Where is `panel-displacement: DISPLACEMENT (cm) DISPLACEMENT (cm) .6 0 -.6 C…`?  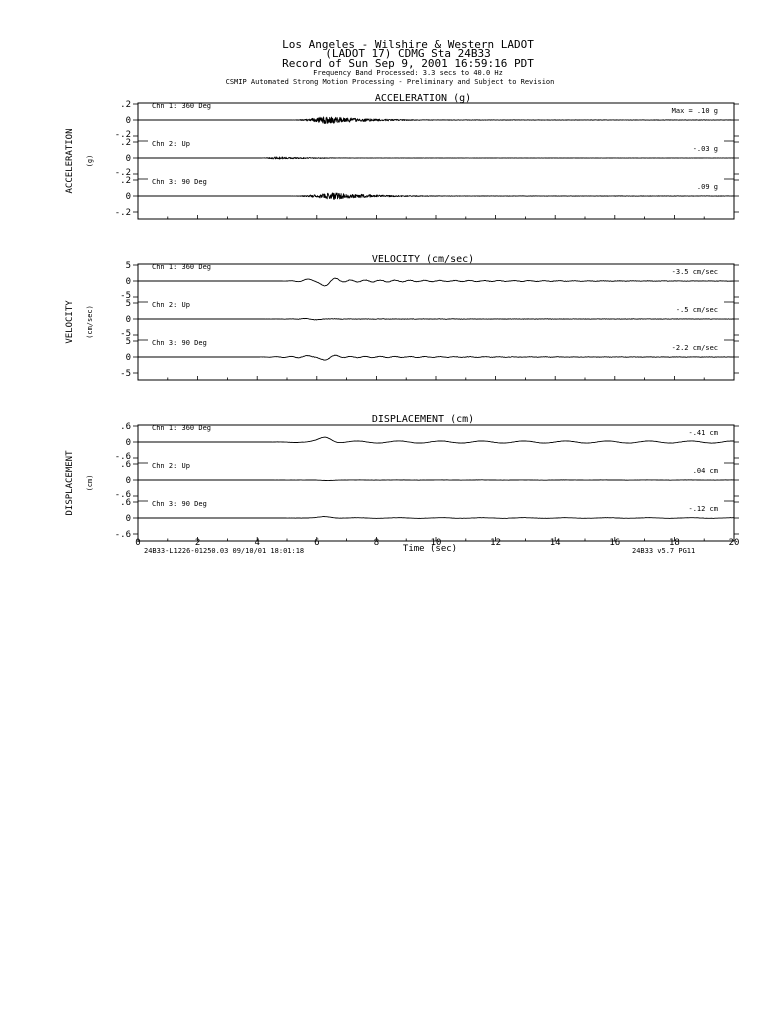
panel-displacement: DISPLACEMENT (cm) DISPLACEMENT (cm) .6 0 -.6 C… is located at coordinates (402, 478).